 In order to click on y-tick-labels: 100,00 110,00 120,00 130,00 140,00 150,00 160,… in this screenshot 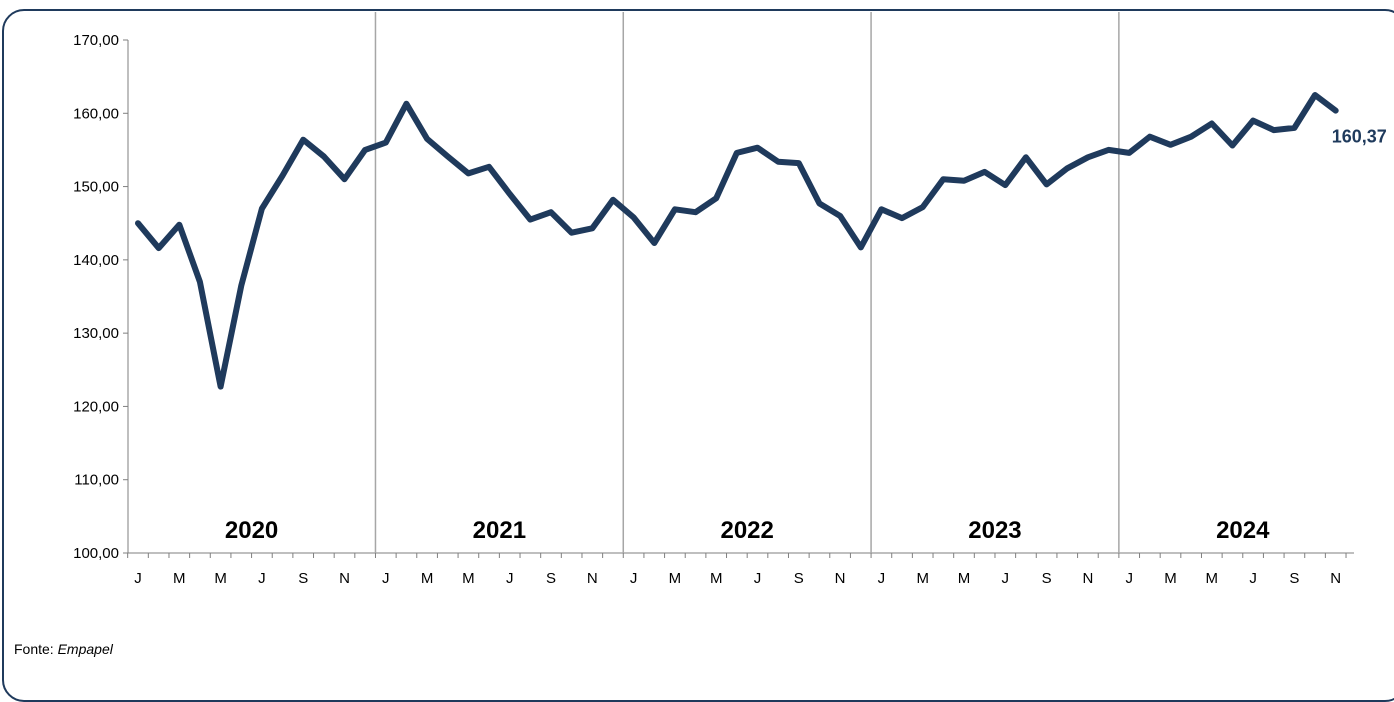, I will do `click(96, 297)`.